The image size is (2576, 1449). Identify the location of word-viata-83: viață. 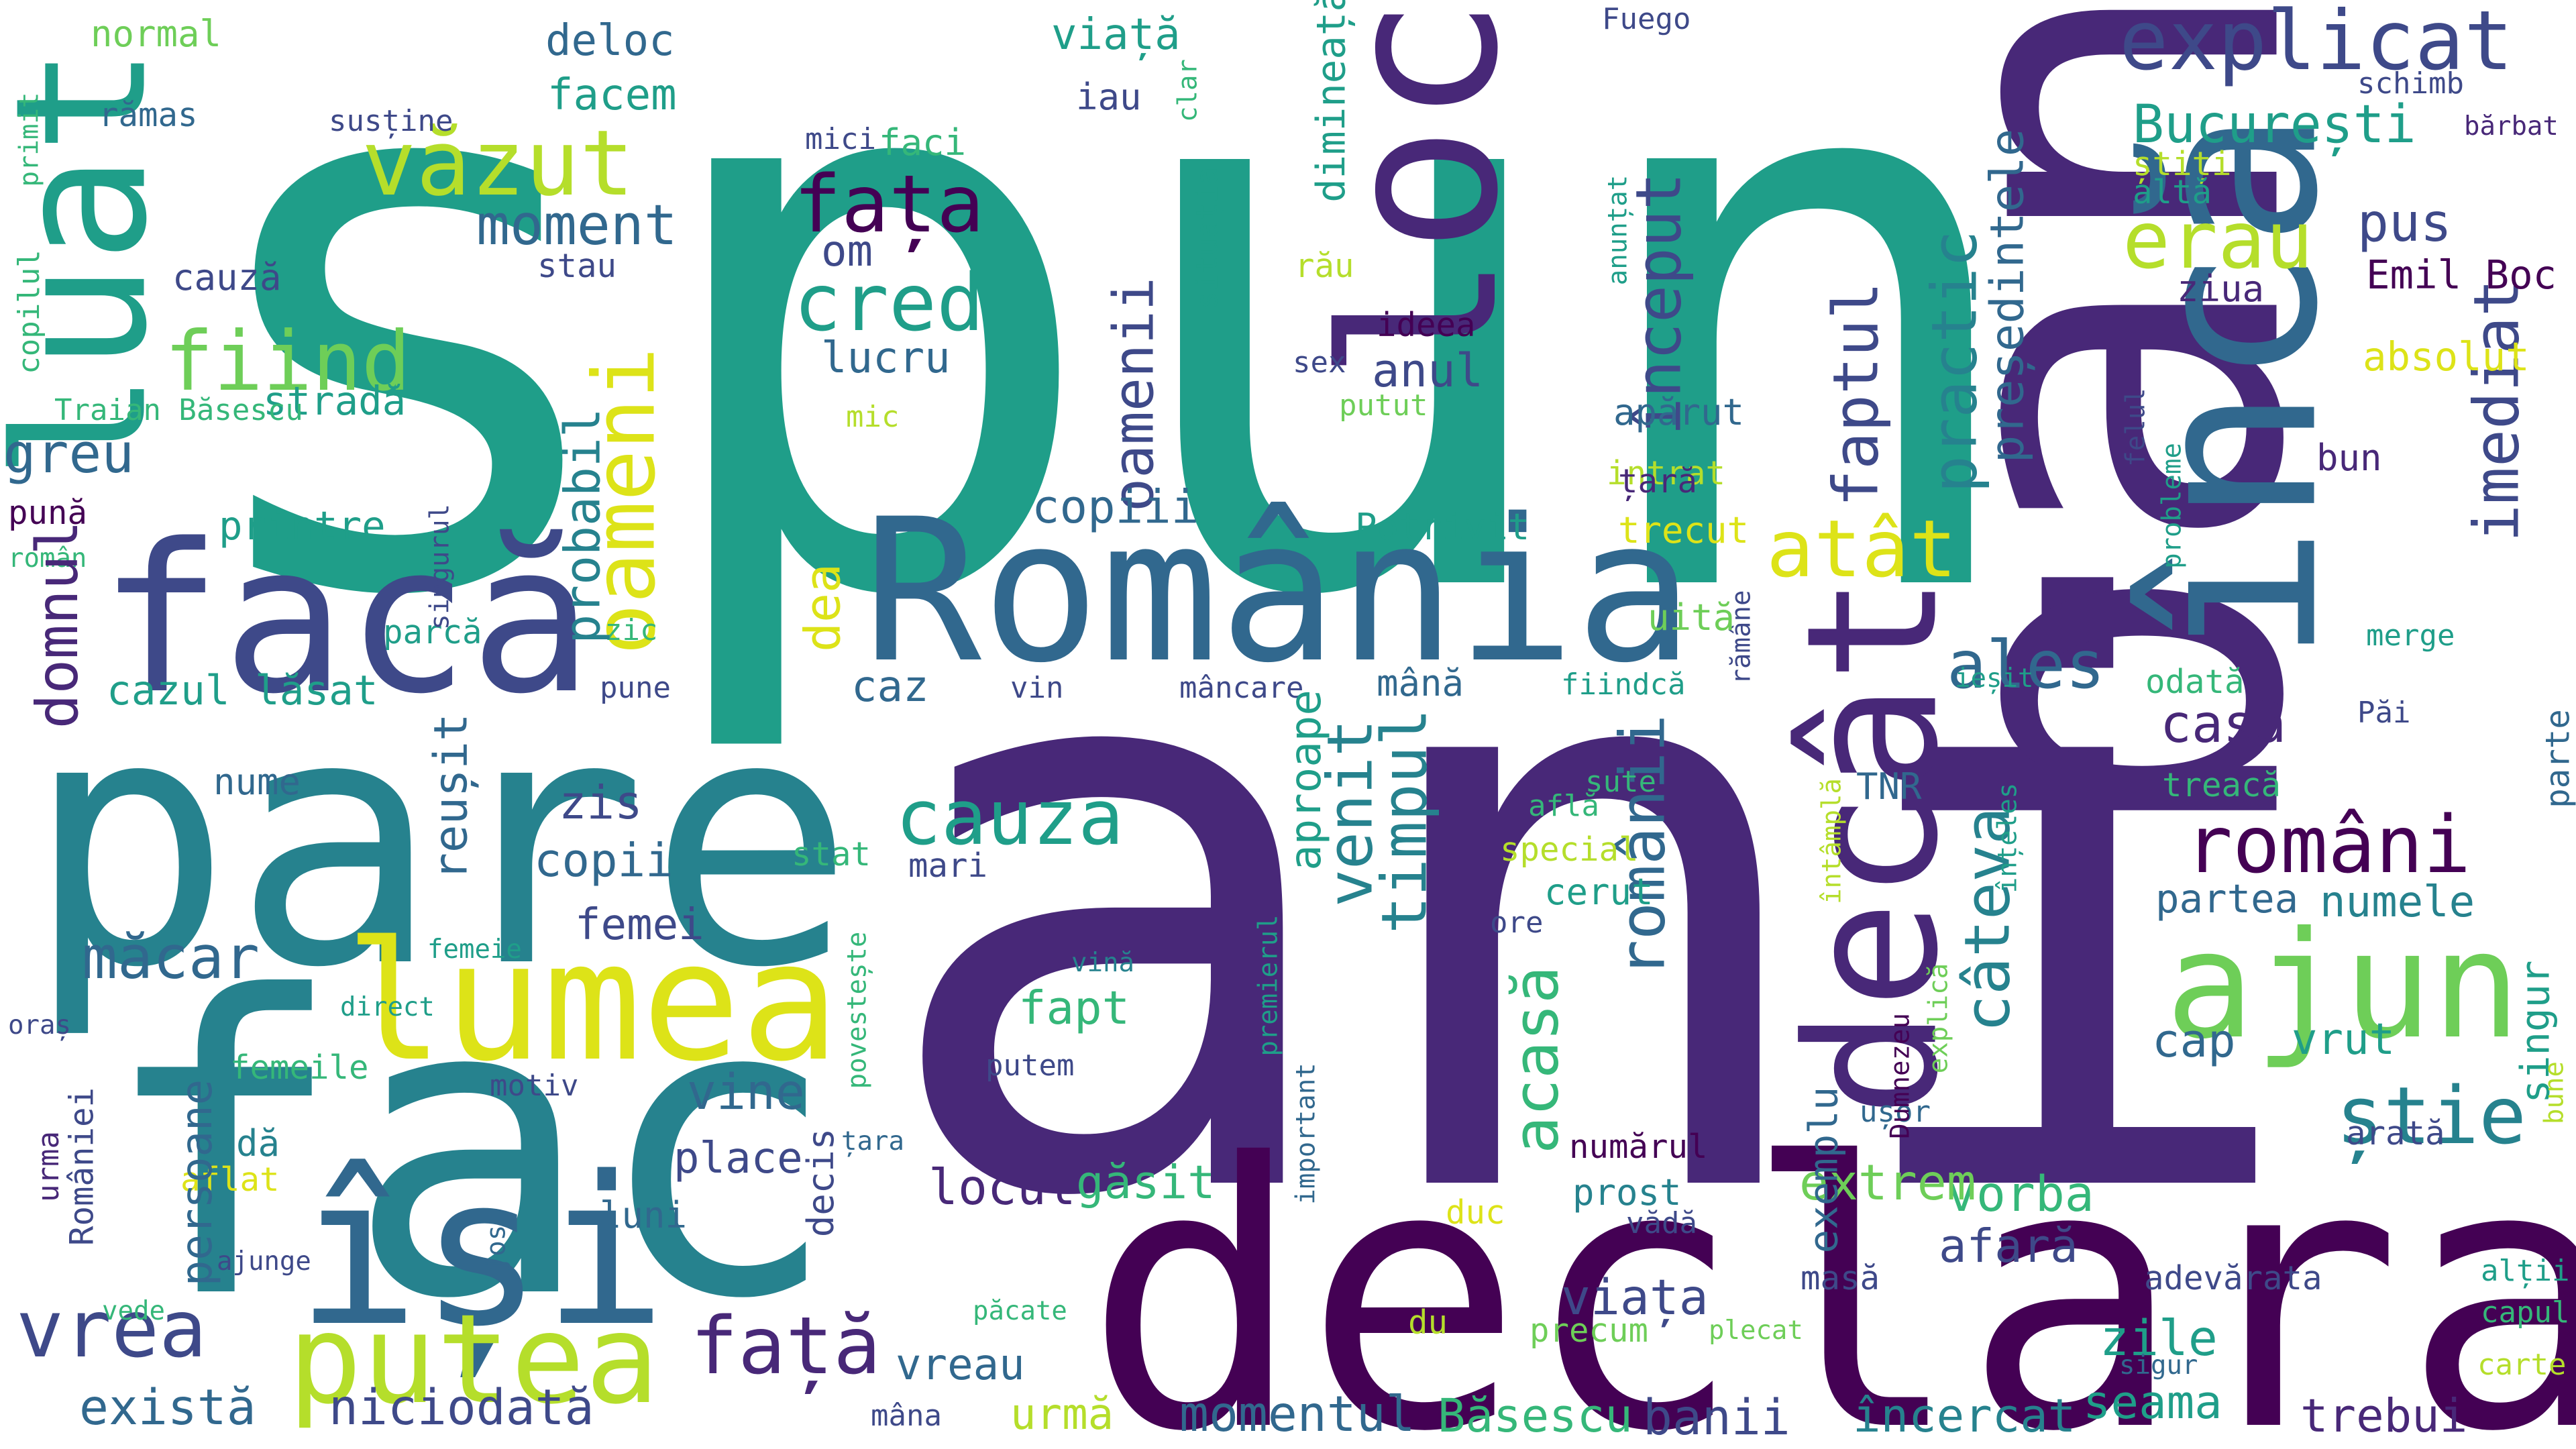
(1116, 35).